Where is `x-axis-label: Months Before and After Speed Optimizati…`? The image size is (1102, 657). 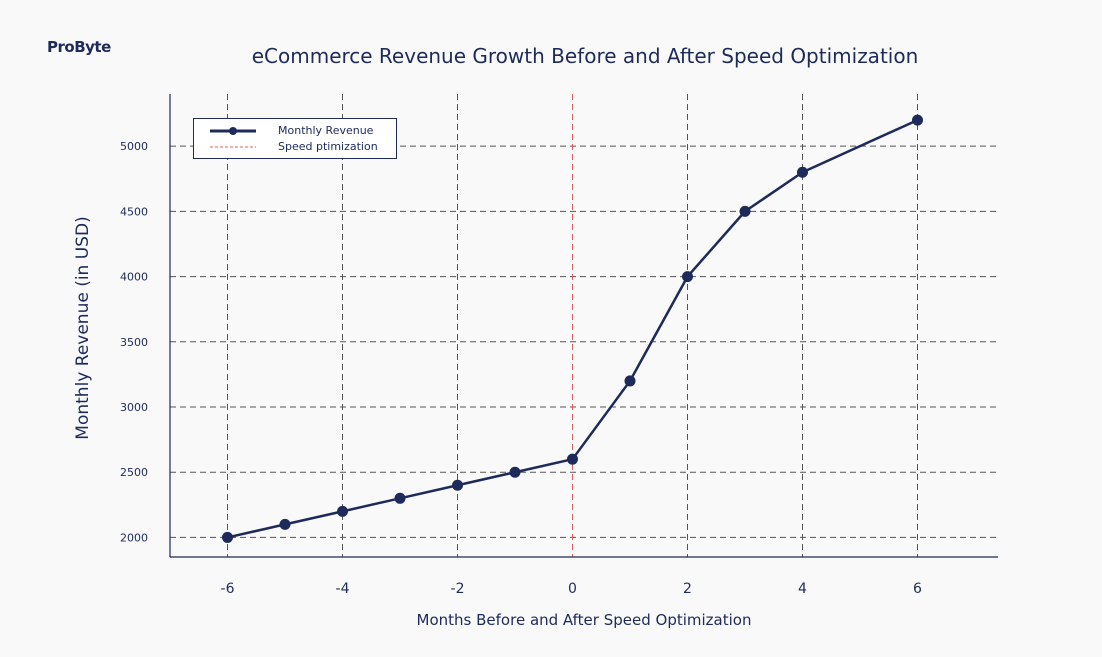
x-axis-label: Months Before and After Speed Optimizati… is located at coordinates (584, 620).